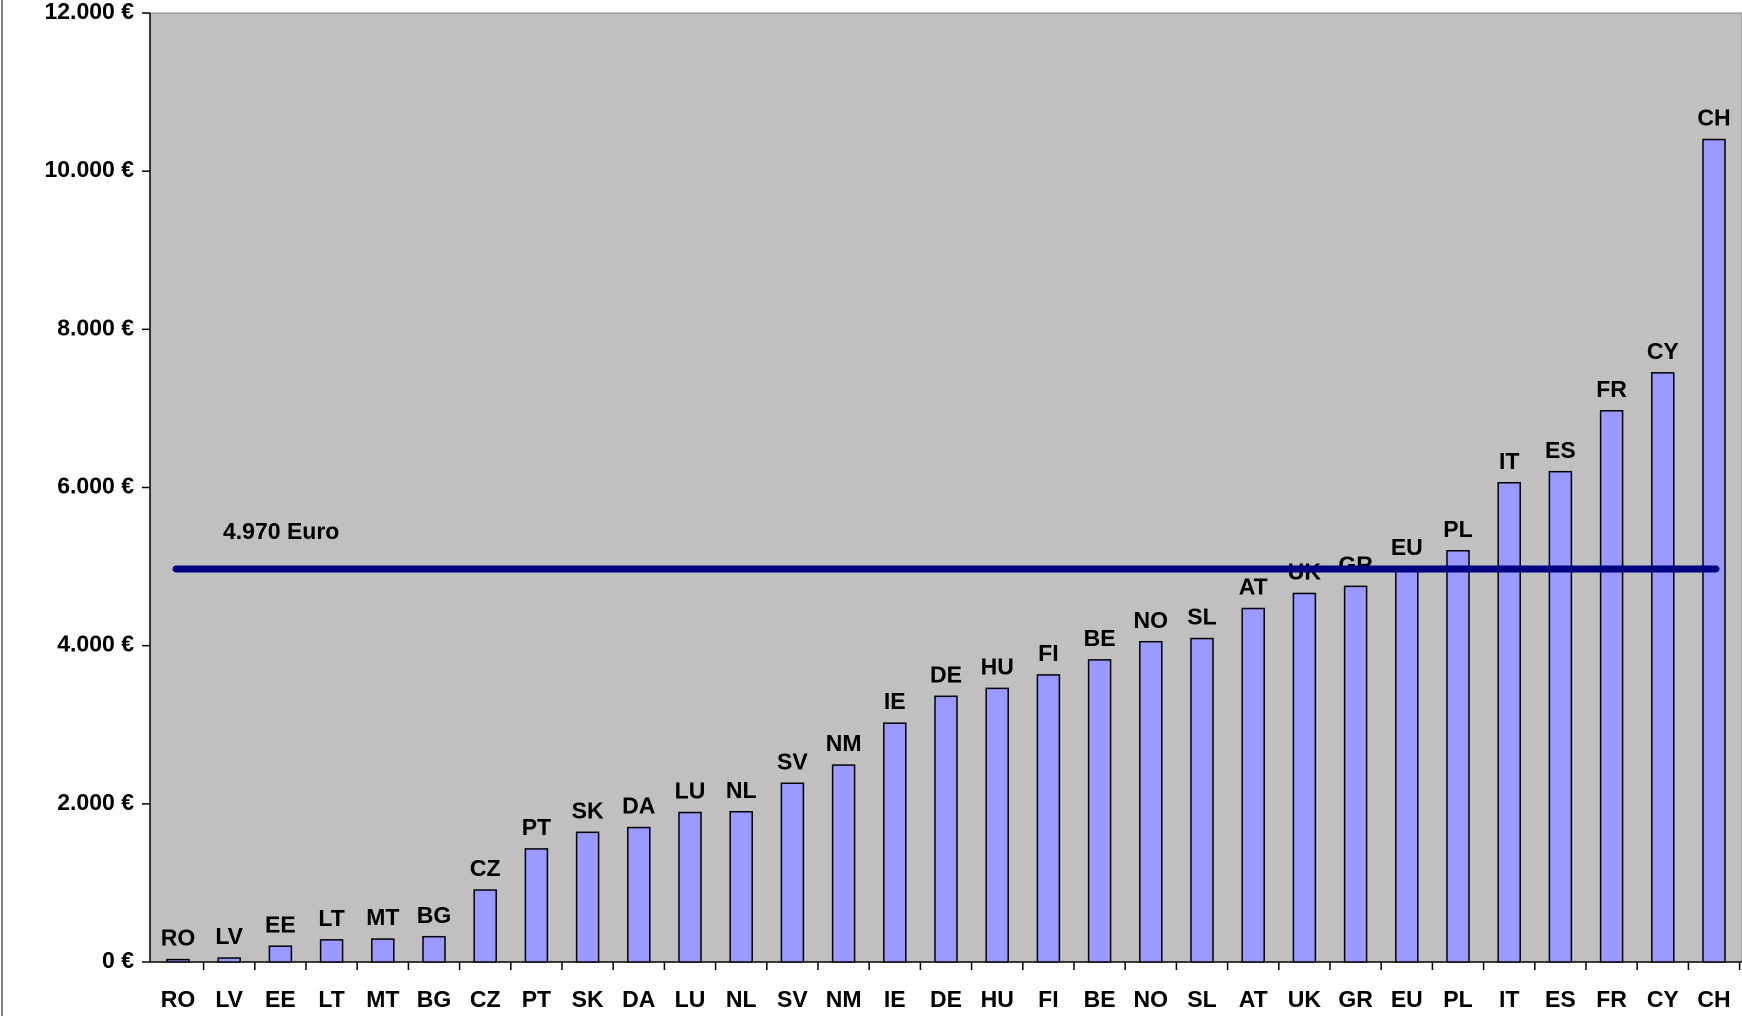 The image size is (1742, 1016). I want to click on x-tick-label: PT, so click(536, 999).